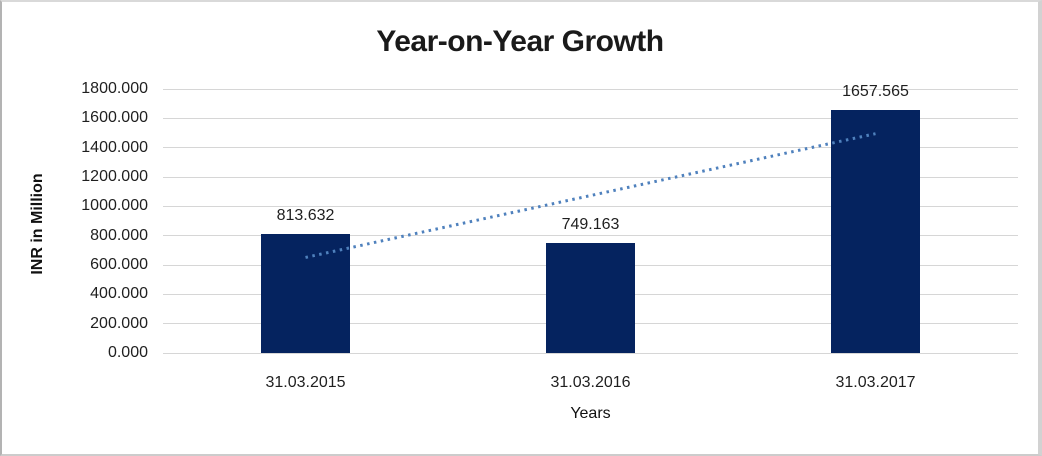 Image resolution: width=1042 pixels, height=456 pixels. I want to click on x-axis-category-label: 31.03.2015, so click(305, 382).